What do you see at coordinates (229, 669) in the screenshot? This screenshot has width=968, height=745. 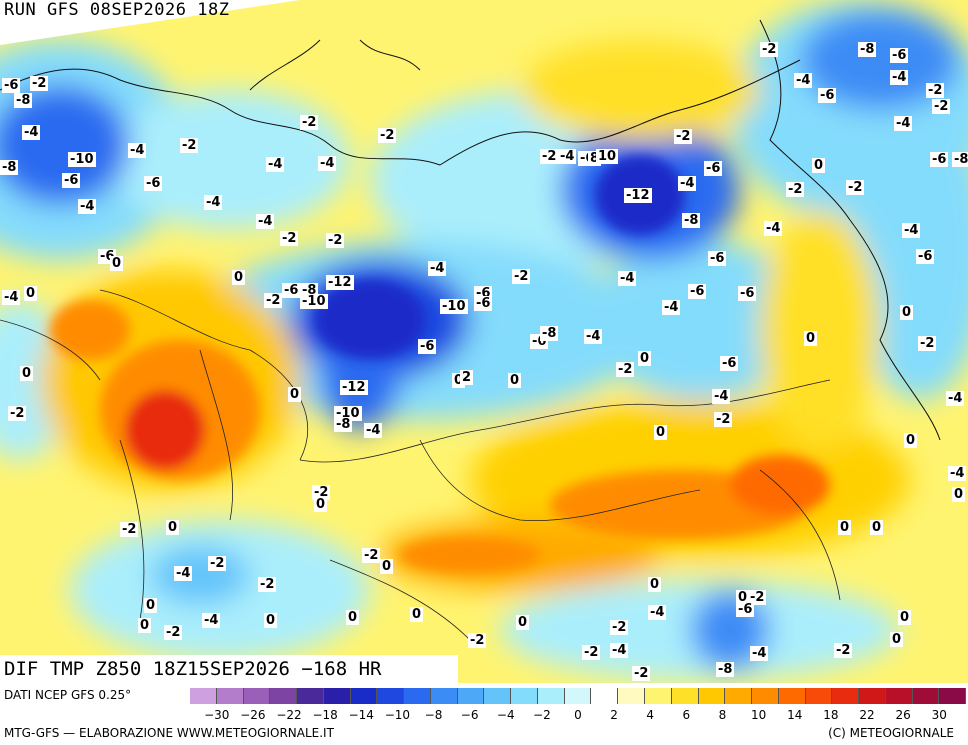 I see `validity-title: DIF TMP Z850 18Z15SEP2026 −168 HR` at bounding box center [229, 669].